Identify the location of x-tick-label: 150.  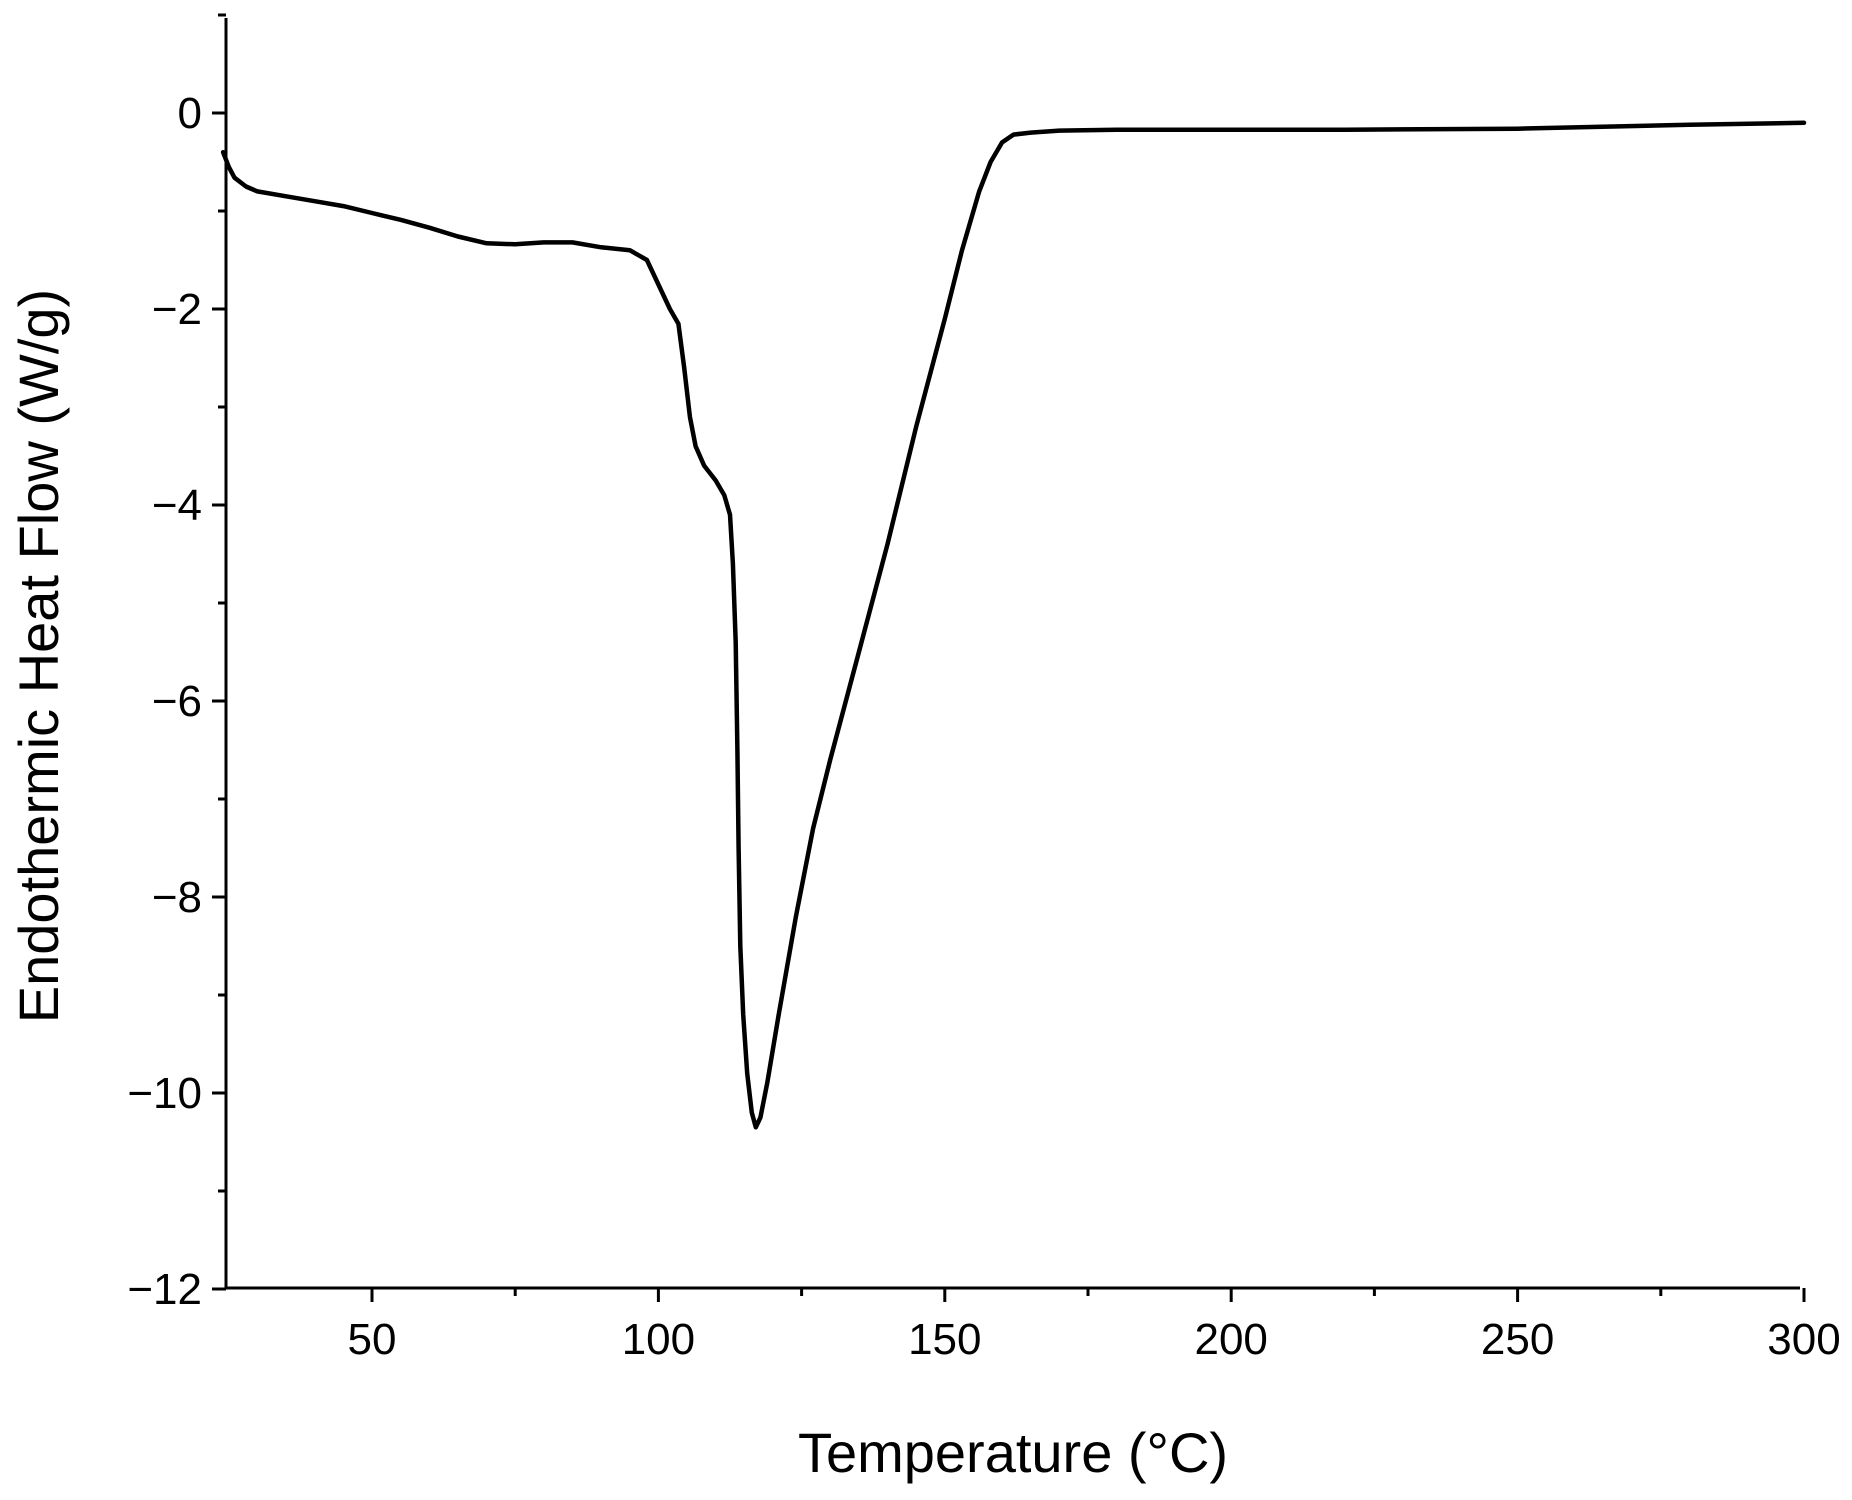
(944, 1339).